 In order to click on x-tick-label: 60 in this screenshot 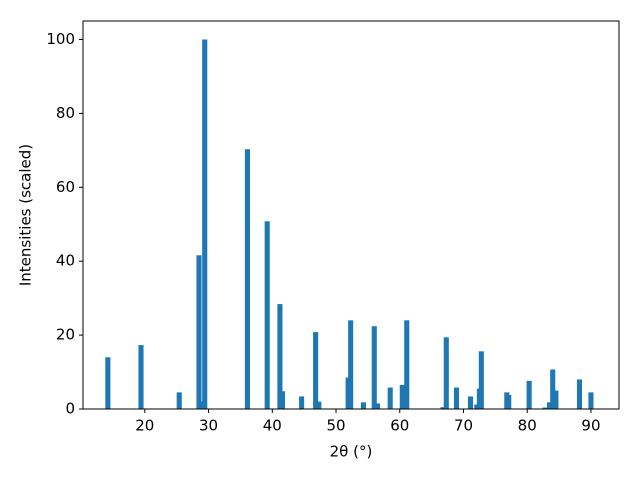, I will do `click(399, 426)`.